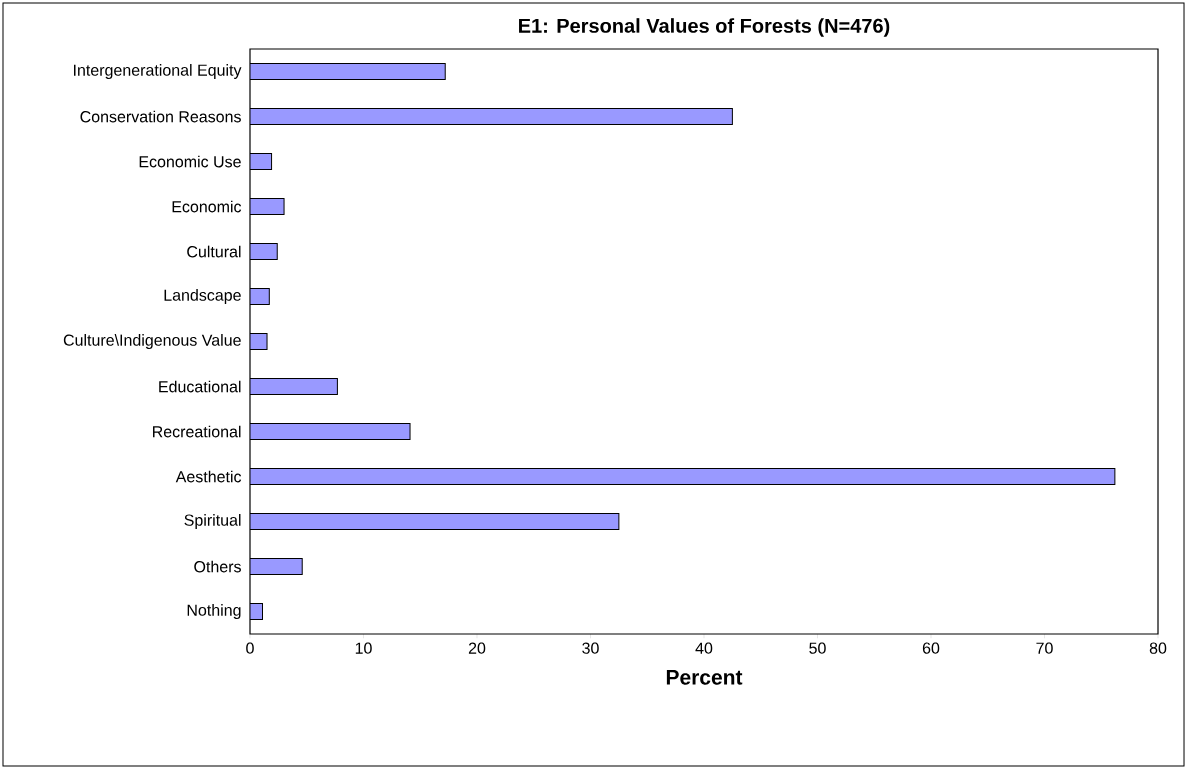 This screenshot has width=1187, height=769. Describe the element at coordinates (212, 521) in the screenshot. I see `y-tick-label: Spiritual` at that location.